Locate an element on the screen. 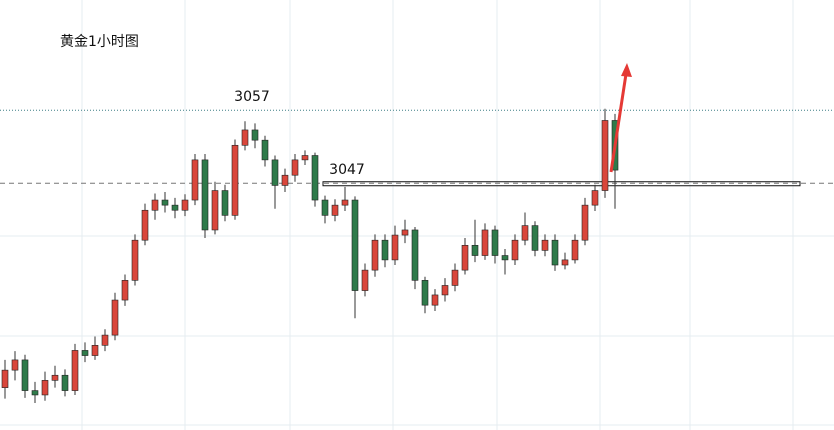 This screenshot has height=430, width=834. arrow is located at coordinates (620, 118).